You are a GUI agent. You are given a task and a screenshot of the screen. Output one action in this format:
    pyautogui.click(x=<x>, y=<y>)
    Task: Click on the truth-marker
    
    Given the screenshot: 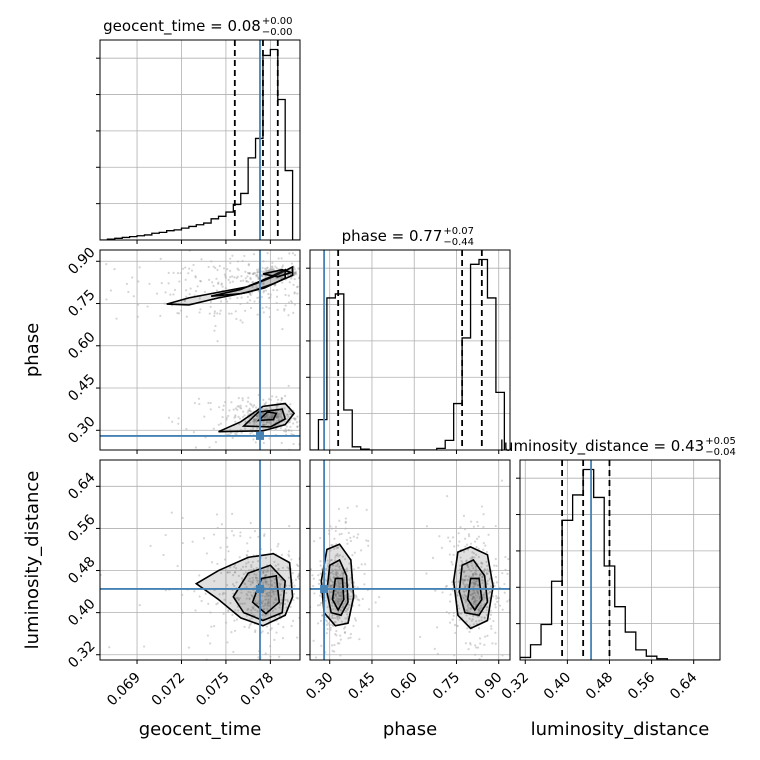 What is the action you would take?
    pyautogui.click(x=260, y=588)
    